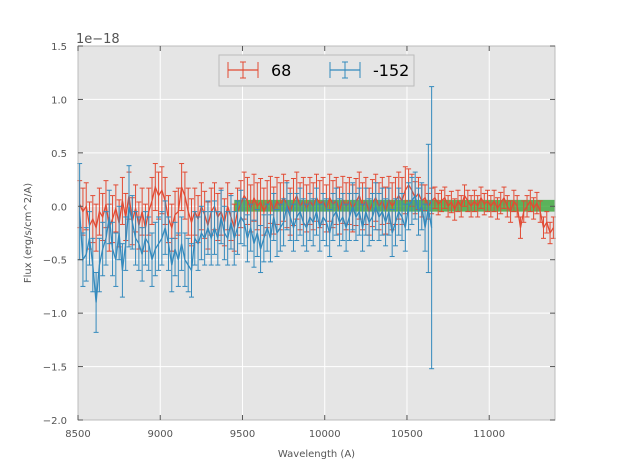  What do you see at coordinates (59, 100) in the screenshot?
I see `y-tick-label: 1.0` at bounding box center [59, 100].